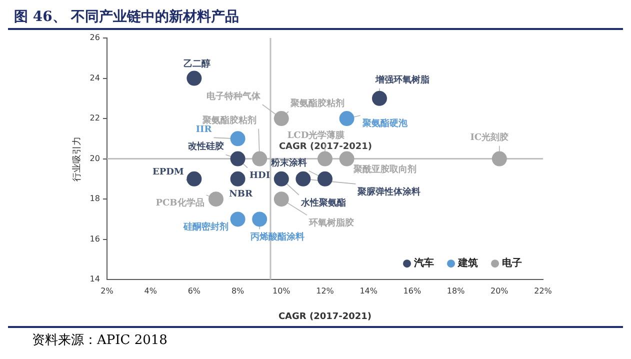 This screenshot has height=359, width=631. I want to click on annotation: IIR, so click(204, 130).